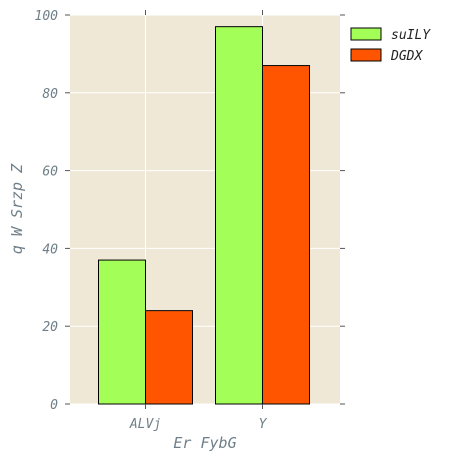 This screenshot has width=462, height=462. What do you see at coordinates (366, 55) in the screenshot?
I see `legend-swatch-dgdx` at bounding box center [366, 55].